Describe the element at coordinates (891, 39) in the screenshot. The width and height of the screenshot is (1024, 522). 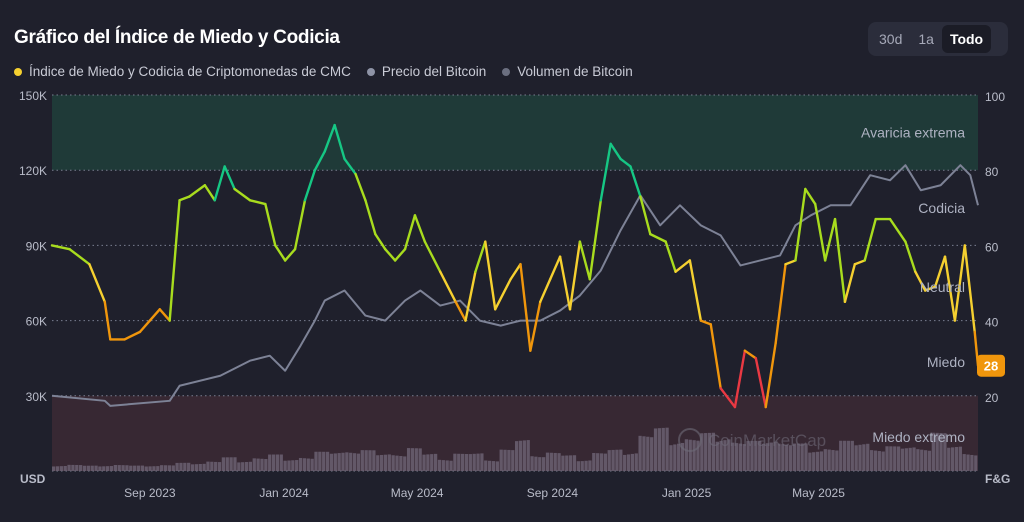
I see `range-30d-button: 30d` at that location.